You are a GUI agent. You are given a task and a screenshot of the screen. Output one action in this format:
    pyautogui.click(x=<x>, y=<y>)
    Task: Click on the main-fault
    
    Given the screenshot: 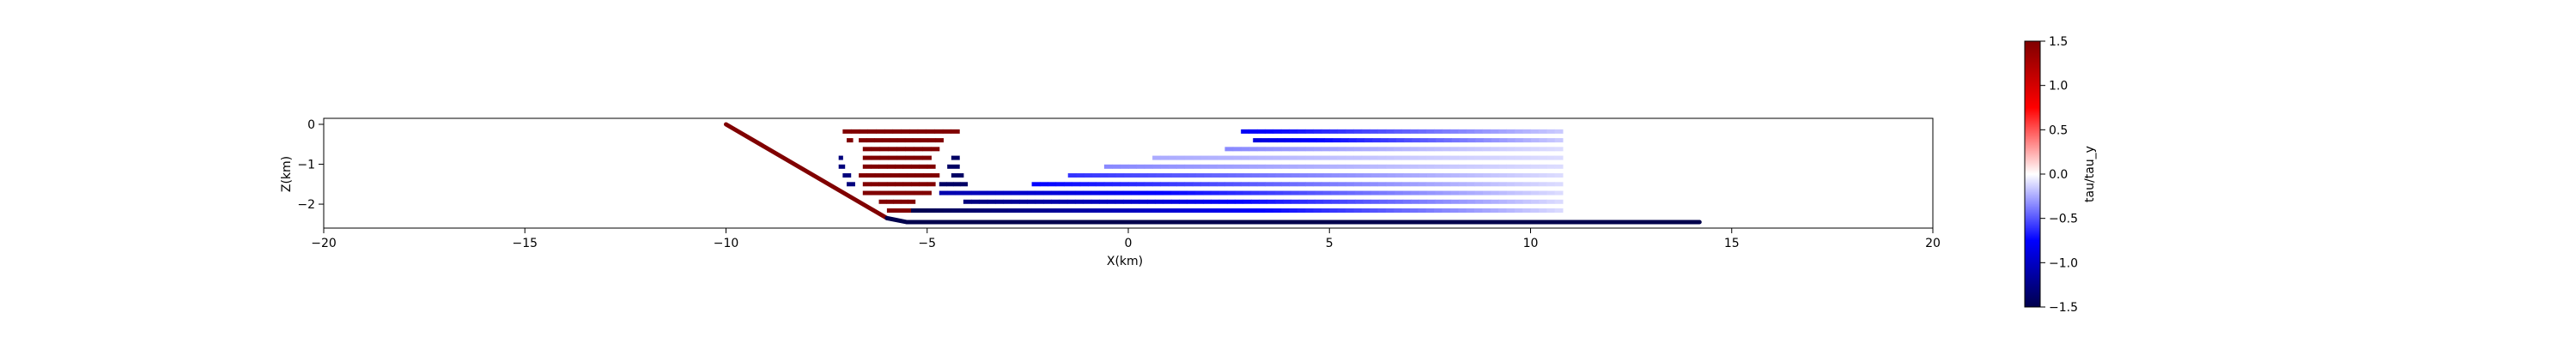 What is the action you would take?
    pyautogui.click(x=1213, y=174)
    